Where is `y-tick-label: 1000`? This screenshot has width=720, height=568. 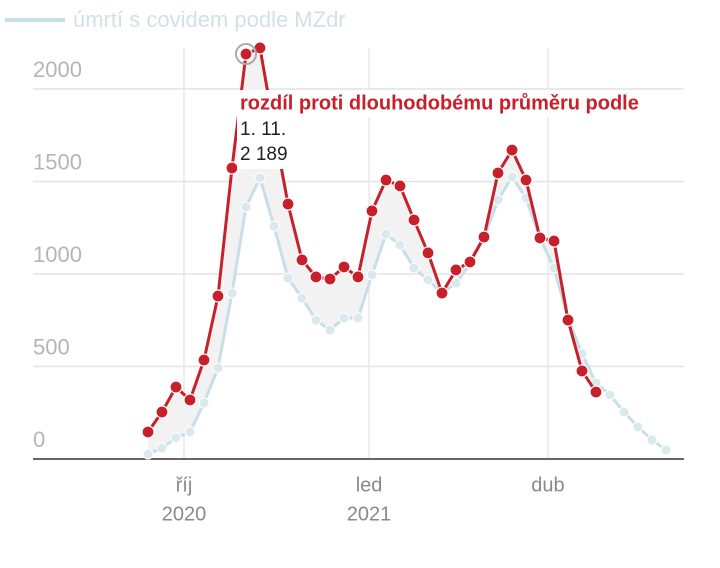 y-tick-label: 1000 is located at coordinates (57, 254).